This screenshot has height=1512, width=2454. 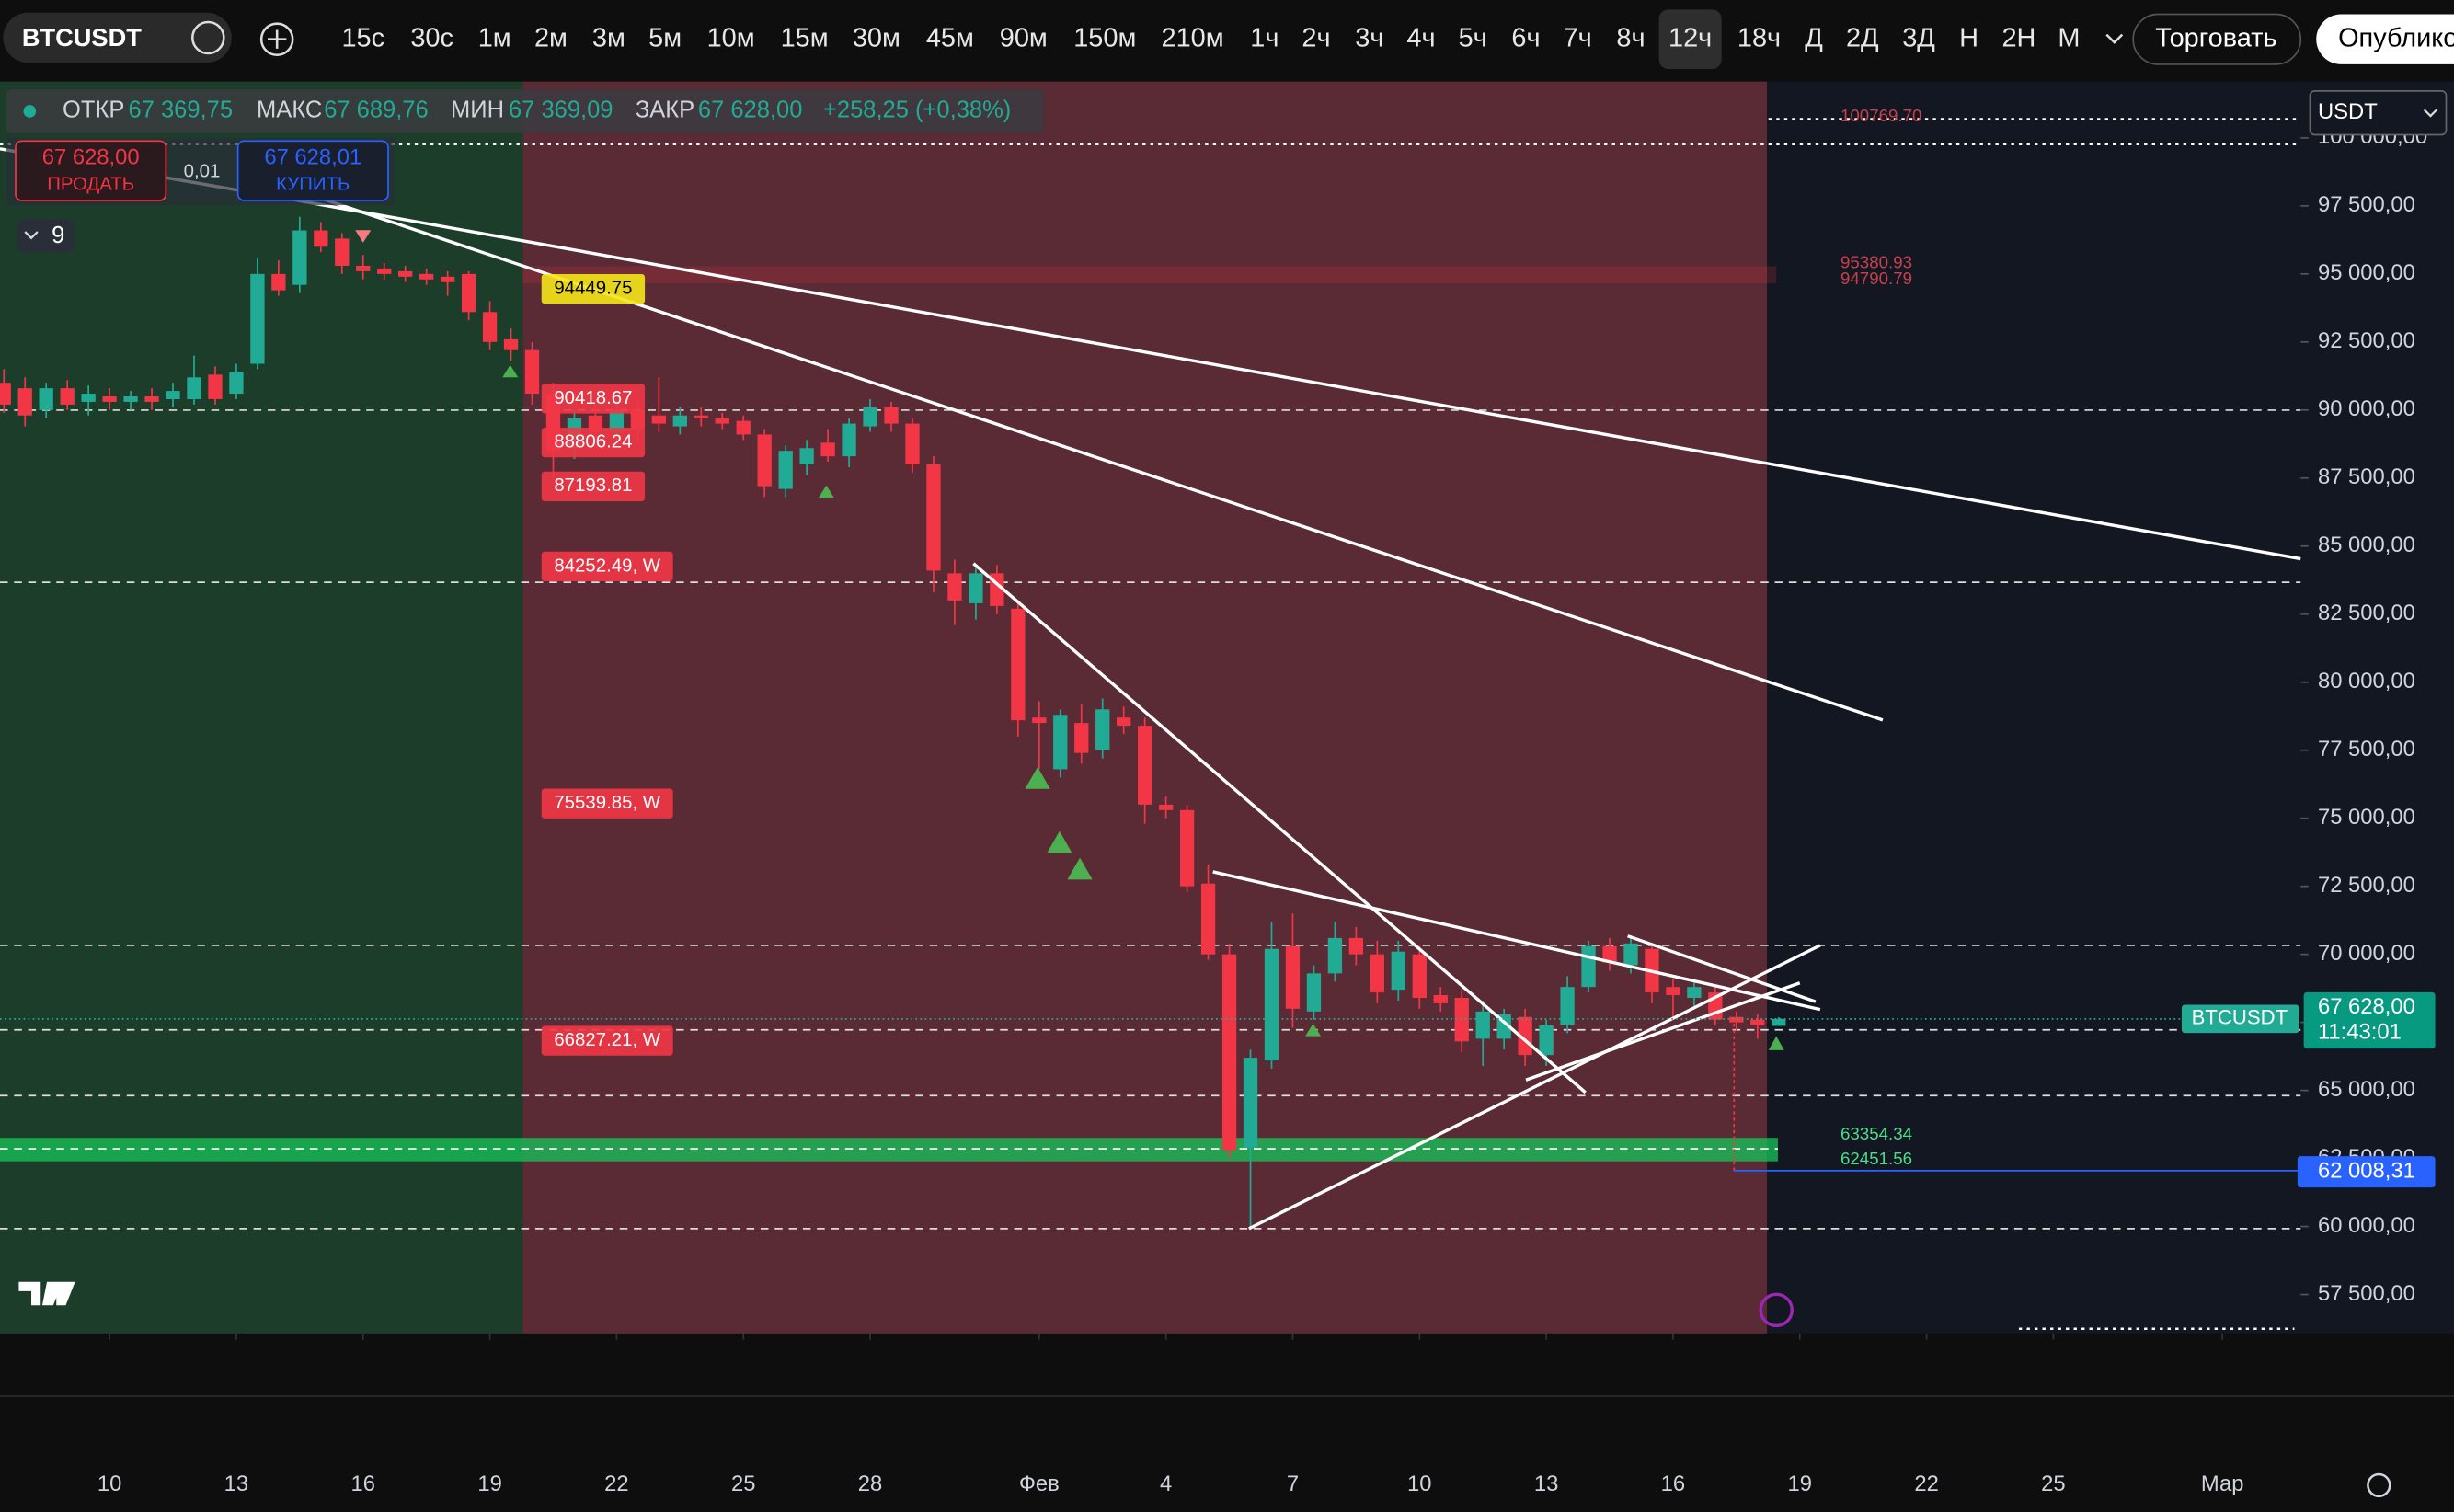 What do you see at coordinates (1880, 115) in the screenshot?
I see `zone-label: 100769.70` at bounding box center [1880, 115].